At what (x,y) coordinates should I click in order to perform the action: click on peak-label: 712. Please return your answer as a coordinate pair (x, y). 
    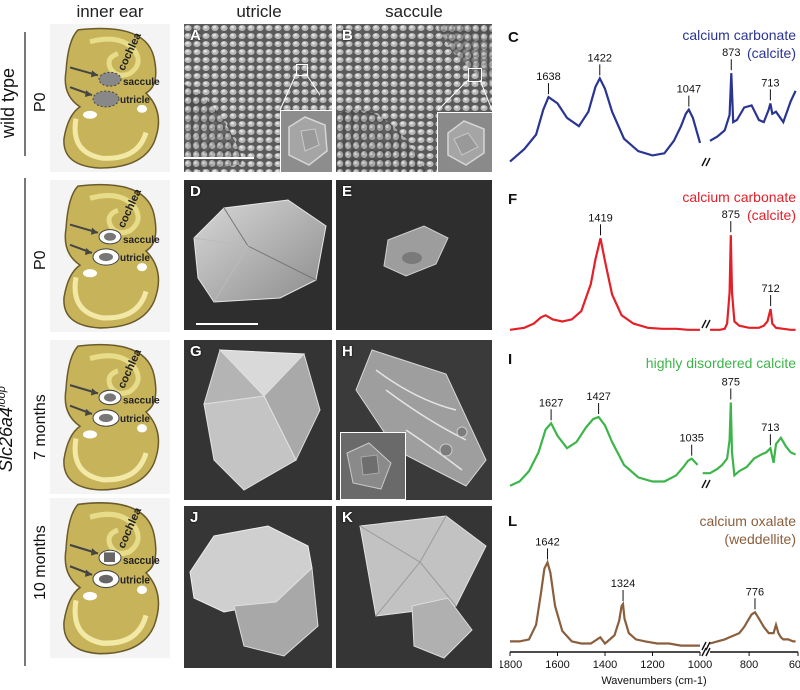
    Looking at the image, I should click on (770, 289).